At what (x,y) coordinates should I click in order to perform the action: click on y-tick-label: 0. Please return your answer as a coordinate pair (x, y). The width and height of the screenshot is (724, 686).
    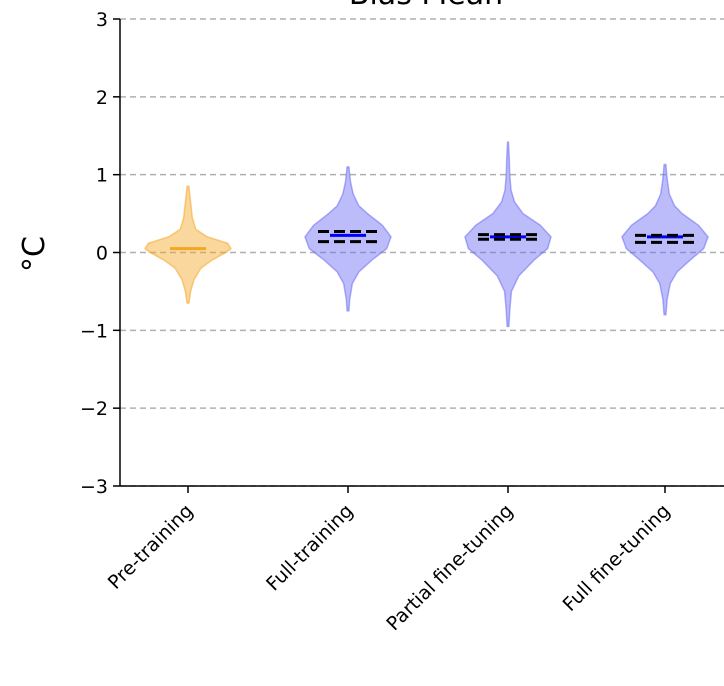
    Looking at the image, I should click on (102, 254).